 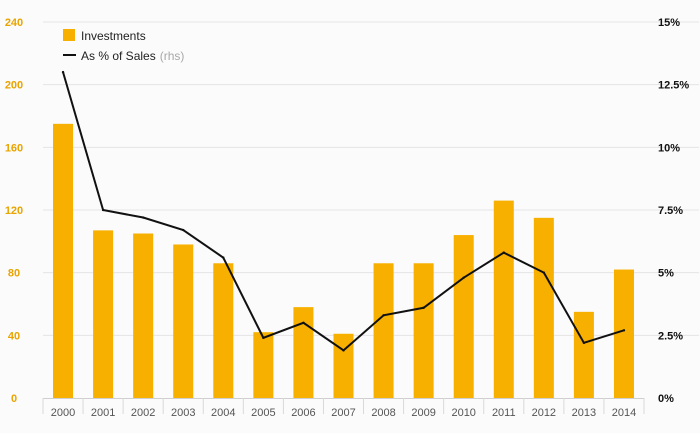 What do you see at coordinates (383, 315) in the screenshot?
I see `line-point-2008` at bounding box center [383, 315].